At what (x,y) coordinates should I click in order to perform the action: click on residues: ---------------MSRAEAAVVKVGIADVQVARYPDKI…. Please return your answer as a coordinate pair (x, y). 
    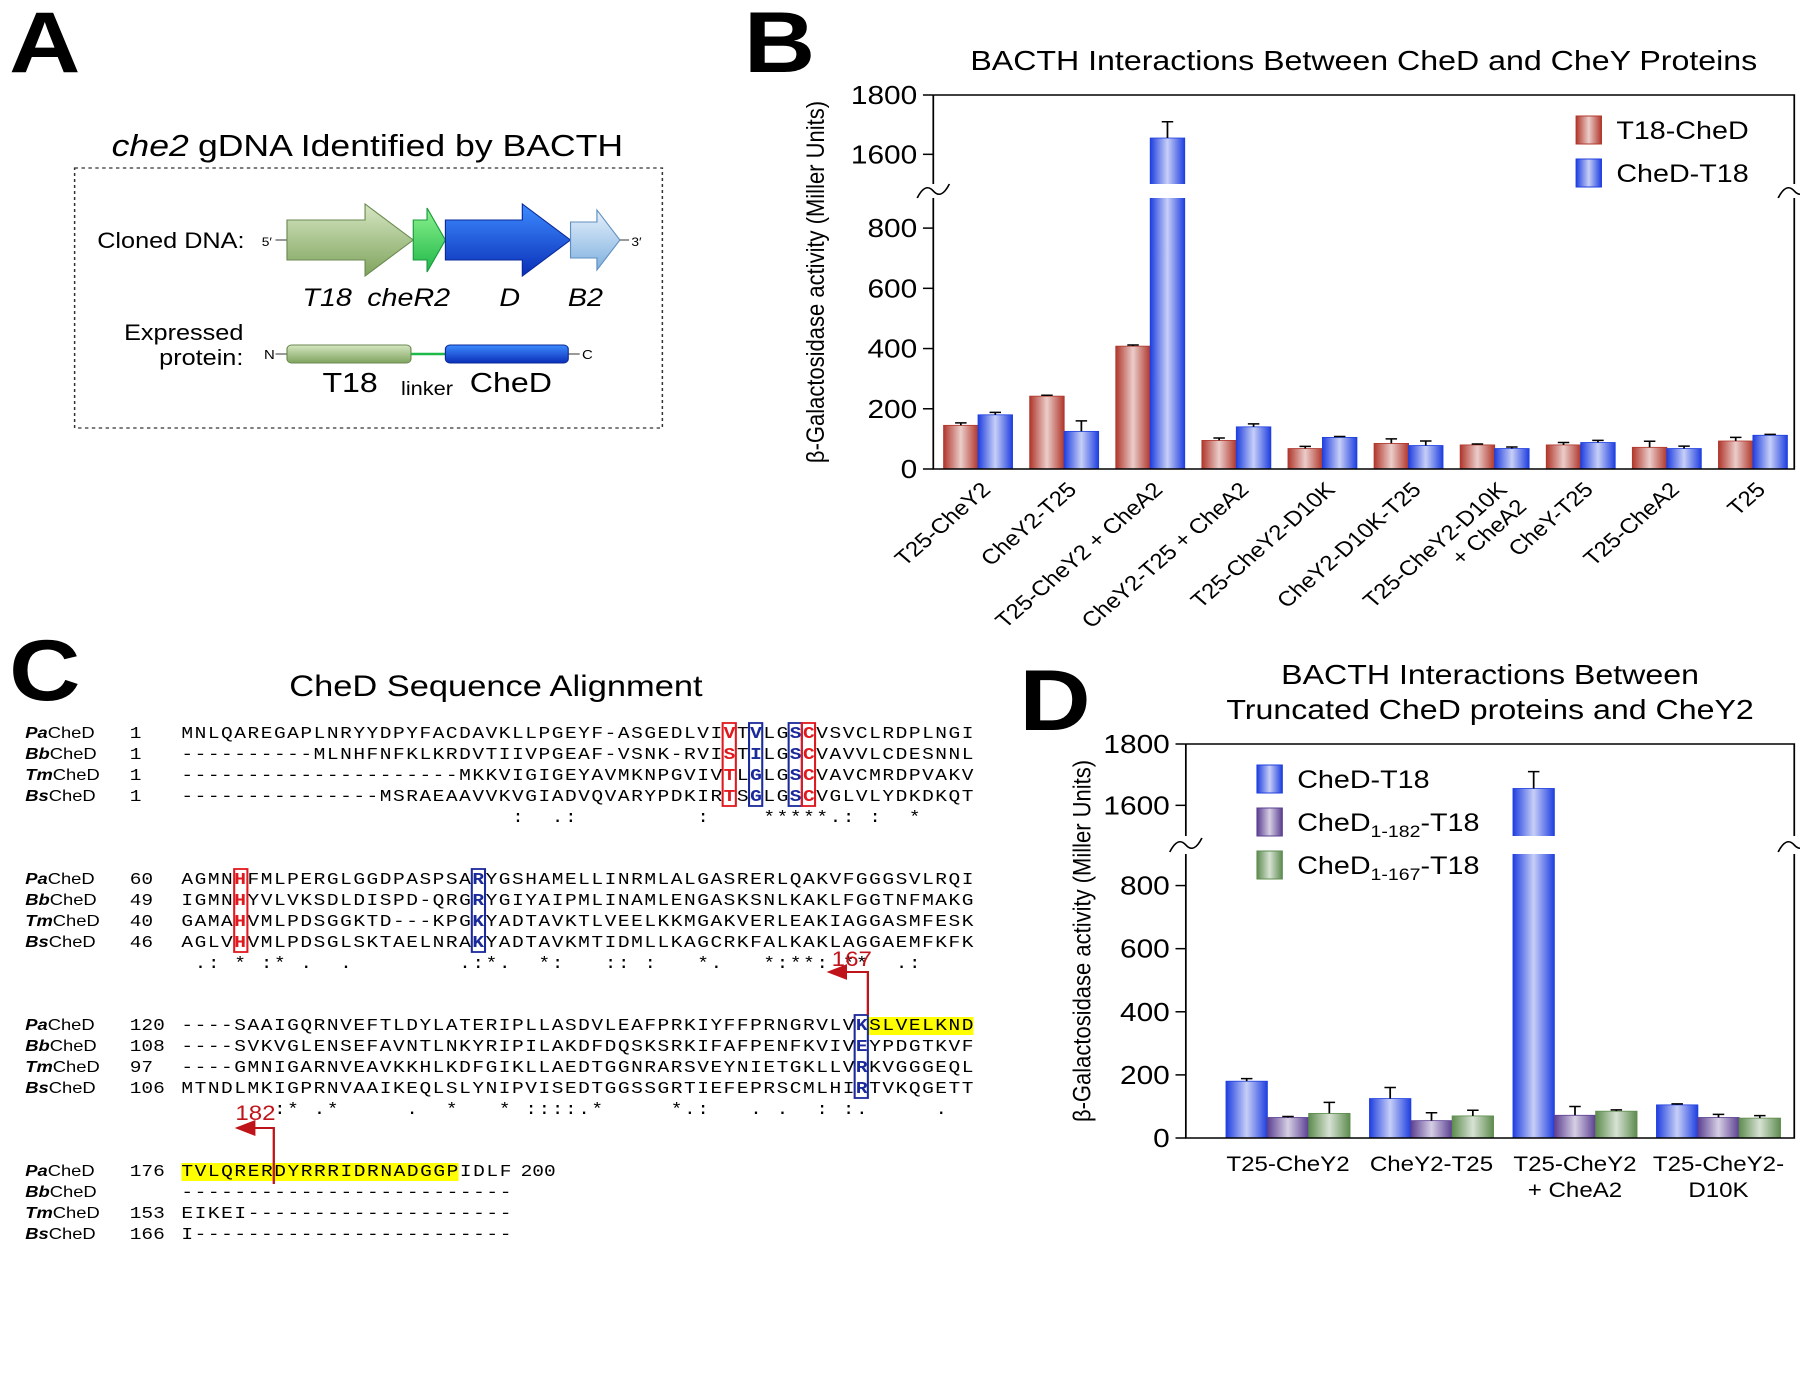
    Looking at the image, I should click on (451, 797).